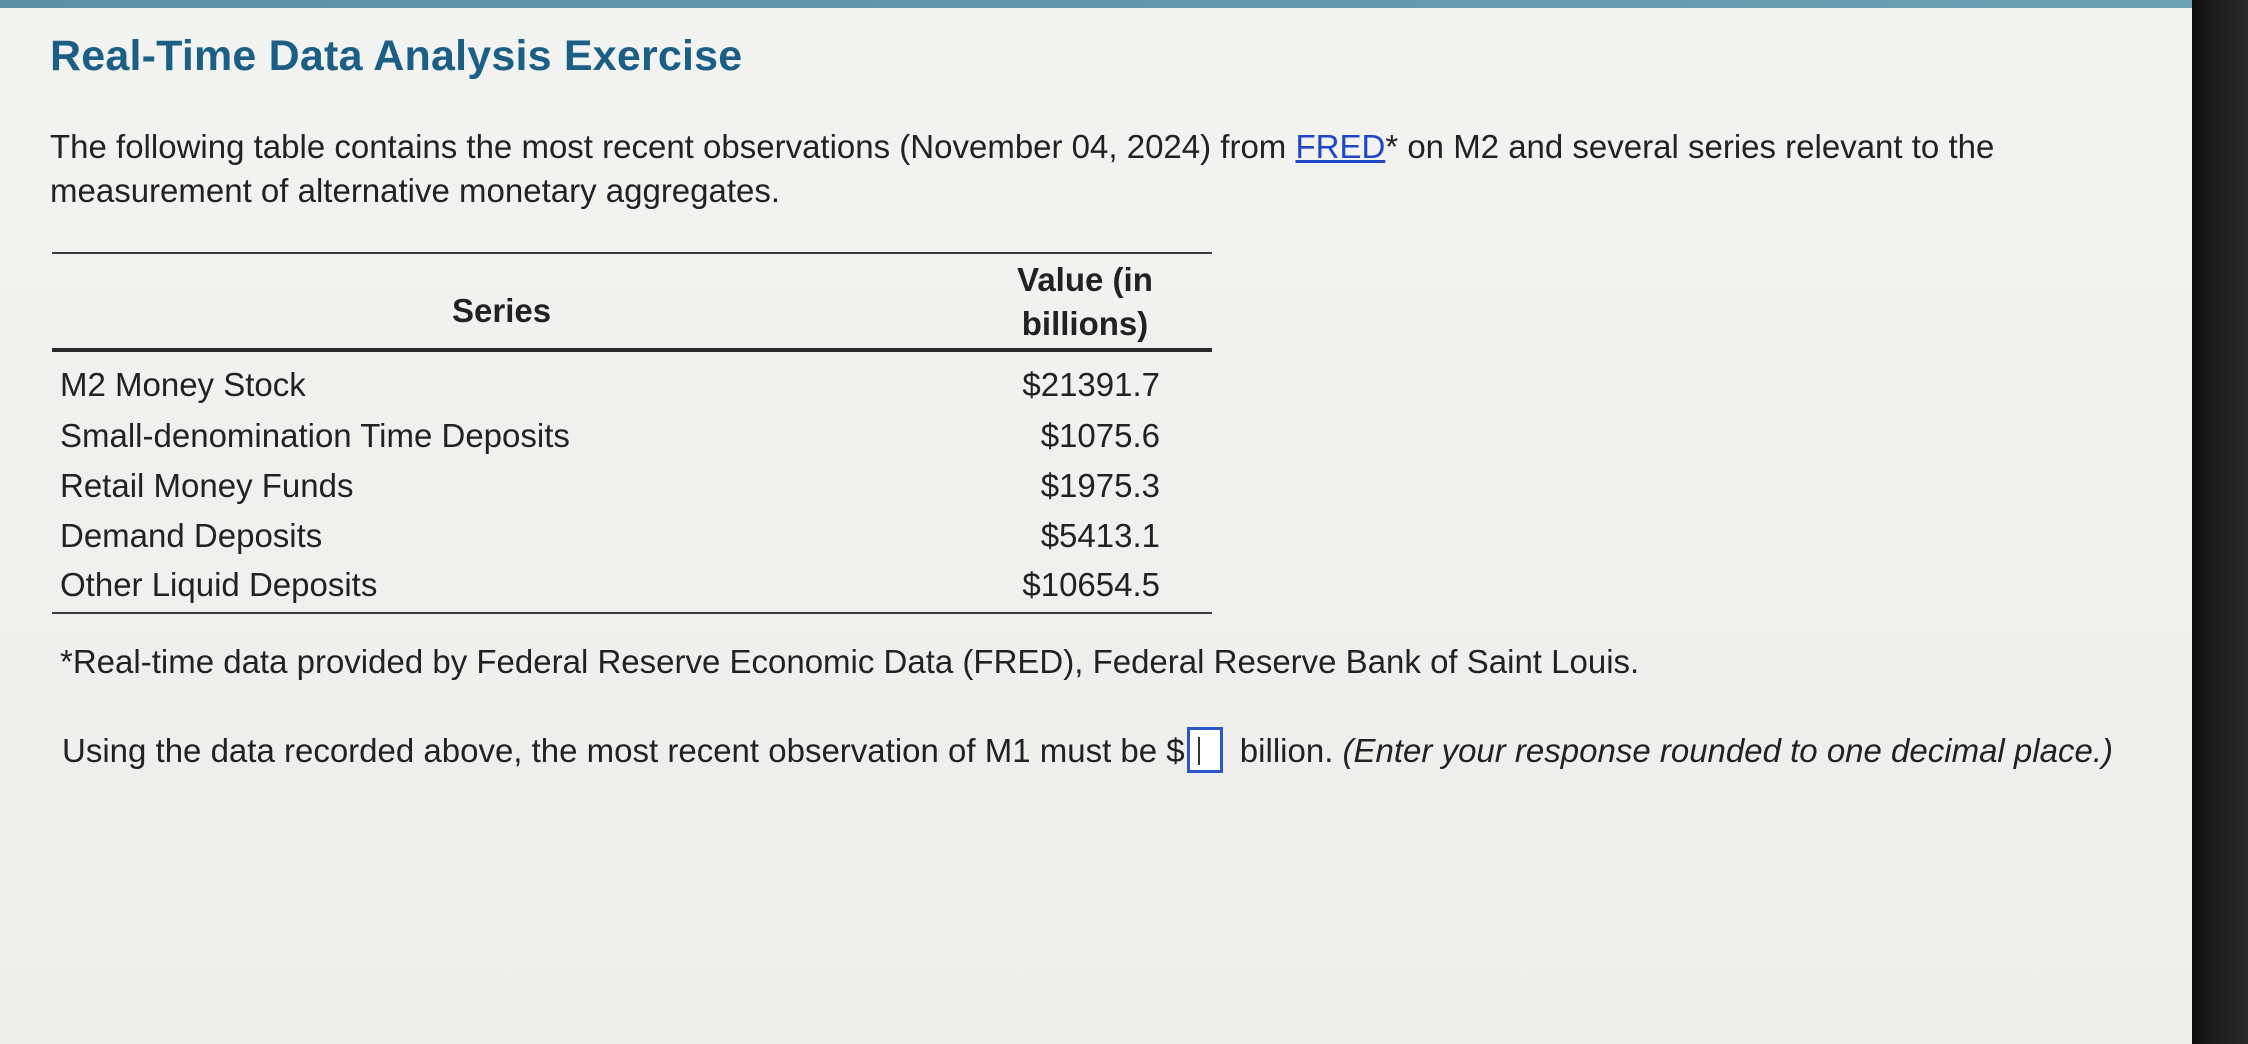 The height and width of the screenshot is (1044, 2248). What do you see at coordinates (1286, 750) in the screenshot?
I see `question-unit: billion.` at bounding box center [1286, 750].